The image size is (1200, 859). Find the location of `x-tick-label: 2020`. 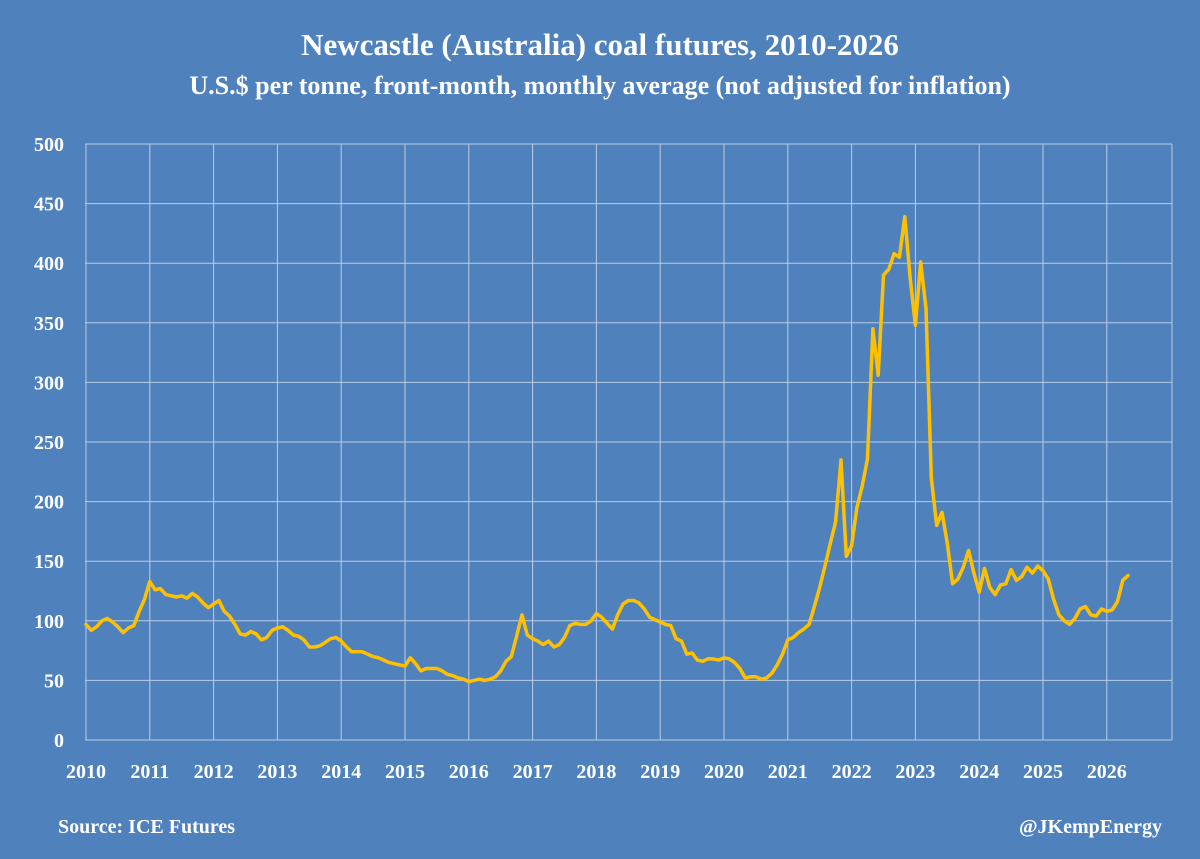

x-tick-label: 2020 is located at coordinates (724, 772).